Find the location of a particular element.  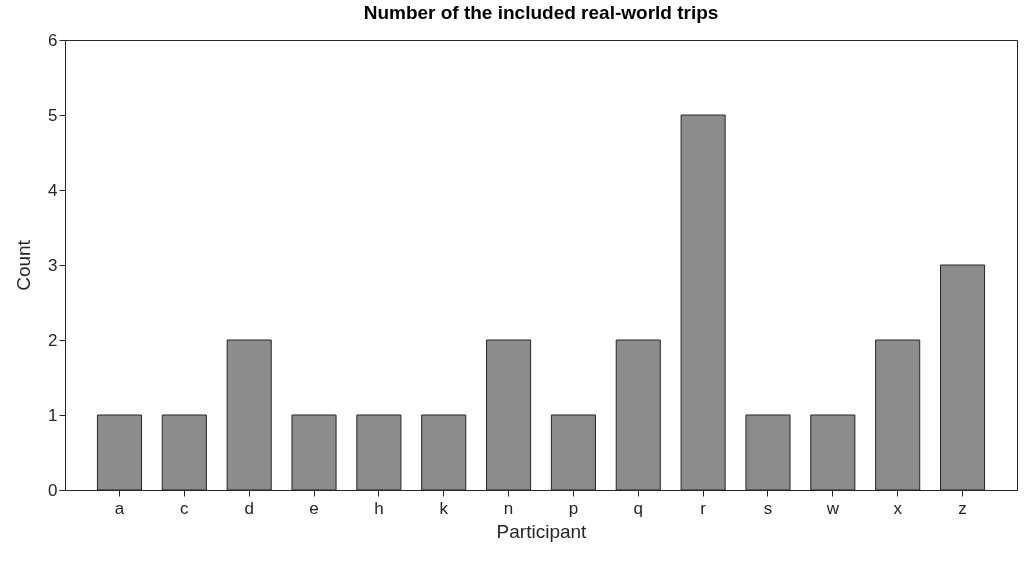

x-tick-label: d is located at coordinates (249, 508).